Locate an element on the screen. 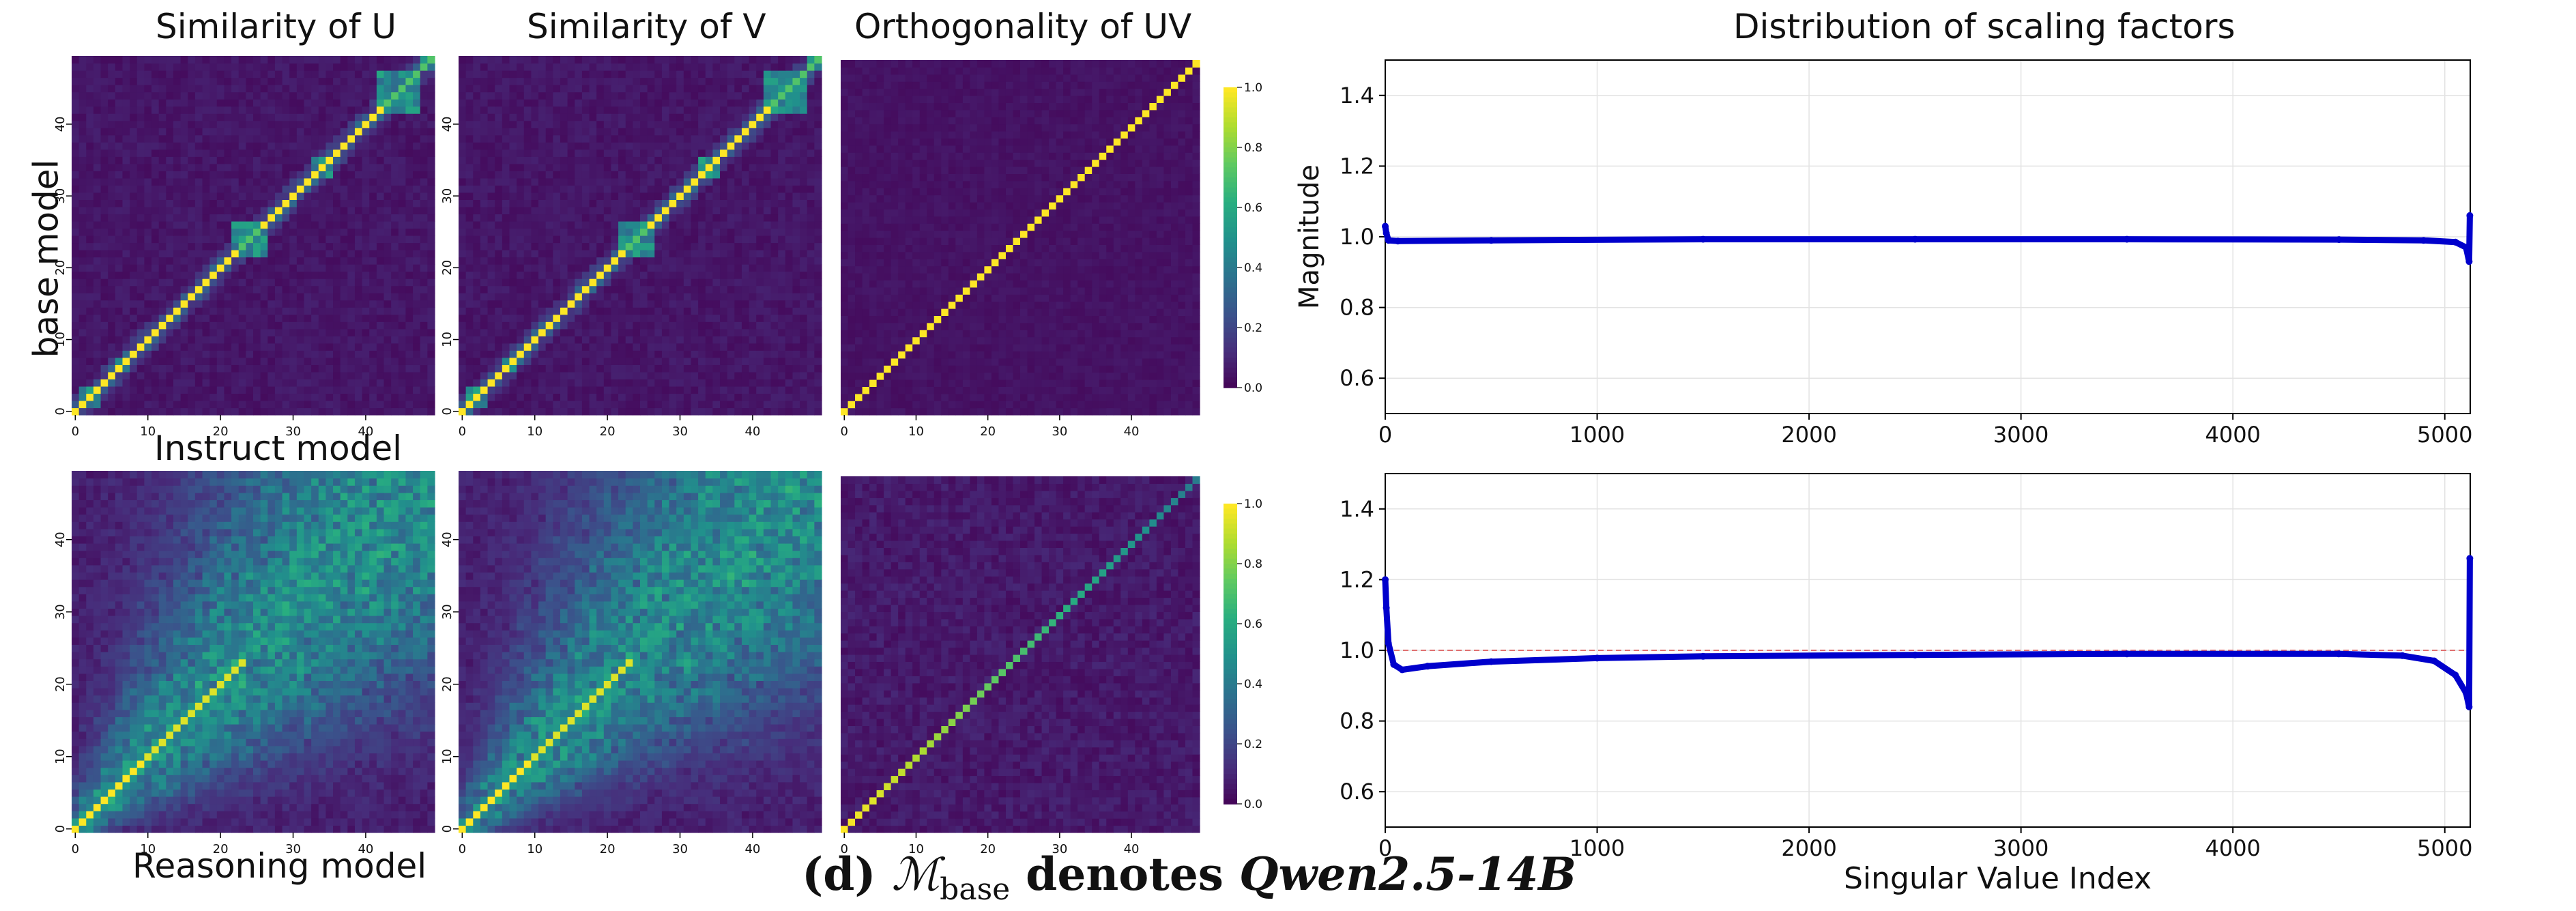 The width and height of the screenshot is (2576, 911). heatmap-xtick-label: 40 is located at coordinates (365, 431).